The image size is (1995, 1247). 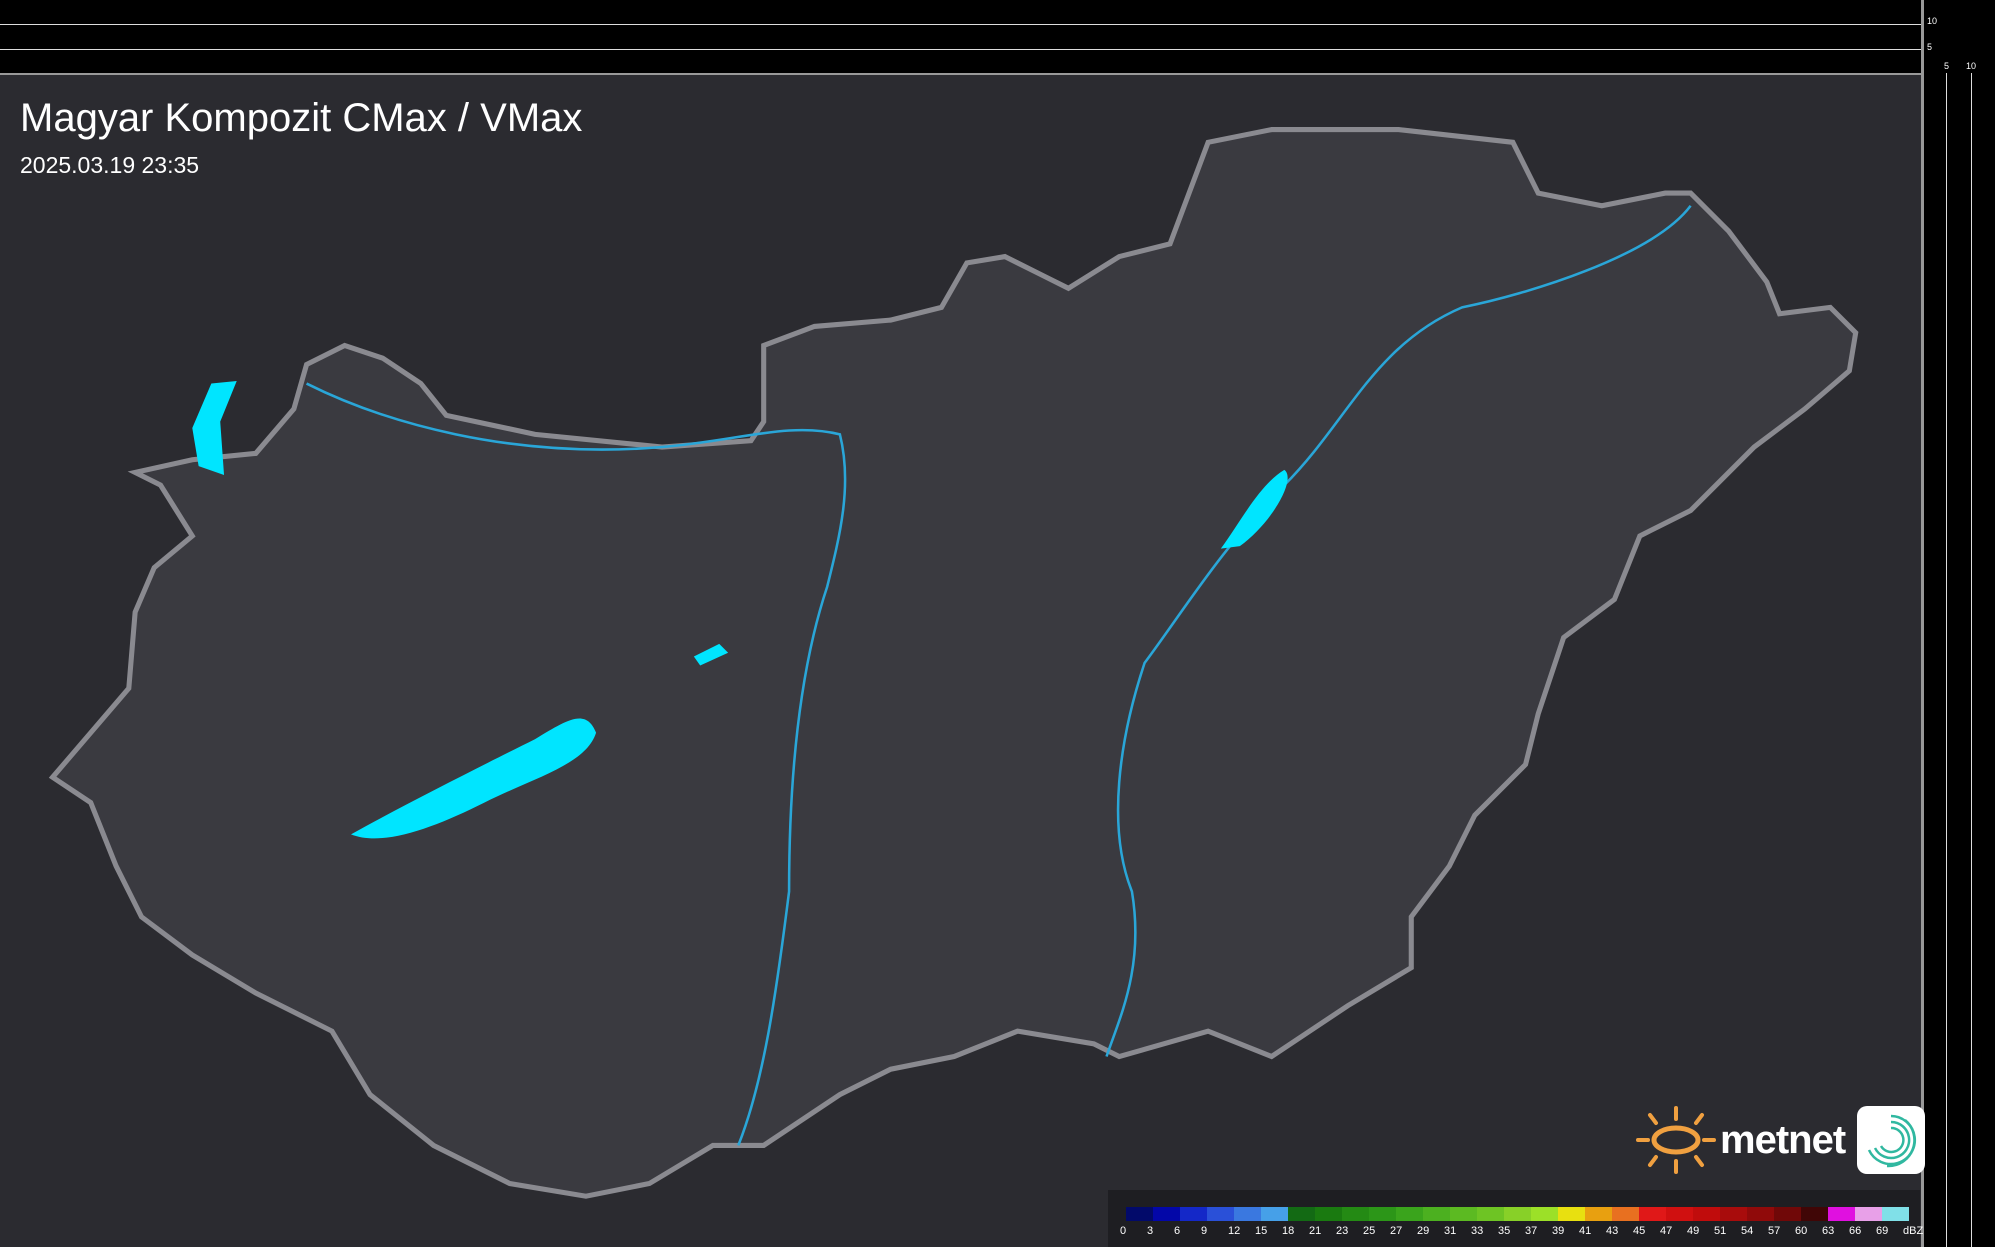 What do you see at coordinates (1676, 1140) in the screenshot?
I see `sun-icon` at bounding box center [1676, 1140].